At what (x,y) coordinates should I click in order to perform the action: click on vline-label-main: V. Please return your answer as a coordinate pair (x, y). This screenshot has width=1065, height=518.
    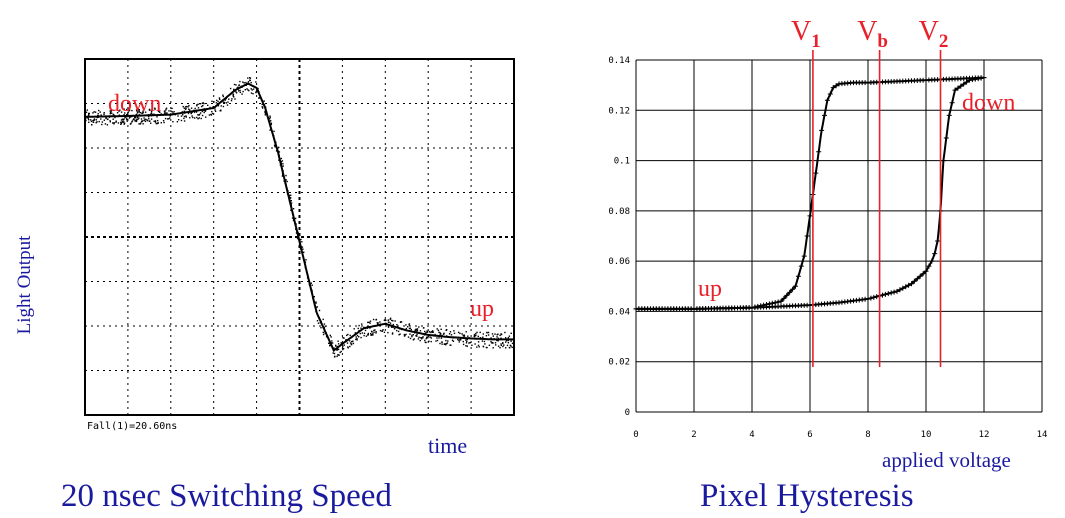
    Looking at the image, I should click on (929, 31).